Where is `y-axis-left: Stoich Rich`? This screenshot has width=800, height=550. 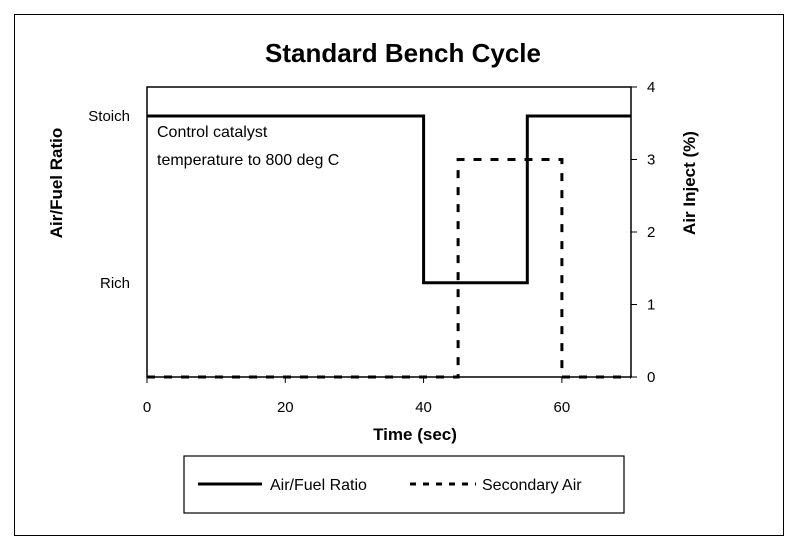
y-axis-left: Stoich Rich is located at coordinates (109, 200).